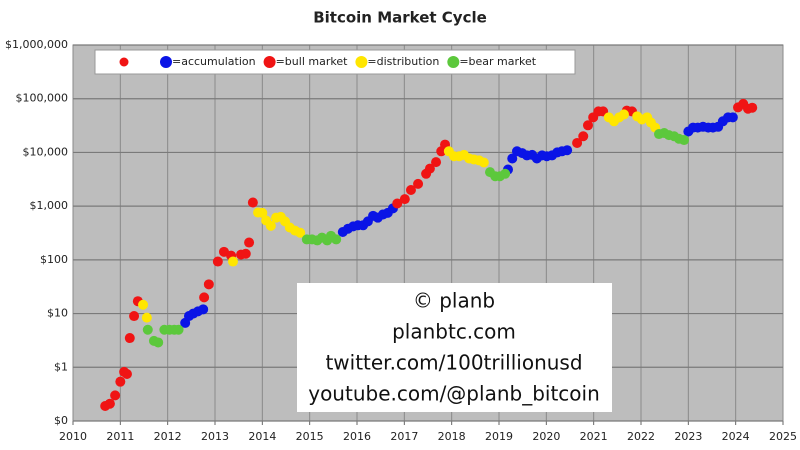 This screenshot has width=800, height=450. What do you see at coordinates (61, 366) in the screenshot?
I see `y-tick-label: $1` at bounding box center [61, 366].